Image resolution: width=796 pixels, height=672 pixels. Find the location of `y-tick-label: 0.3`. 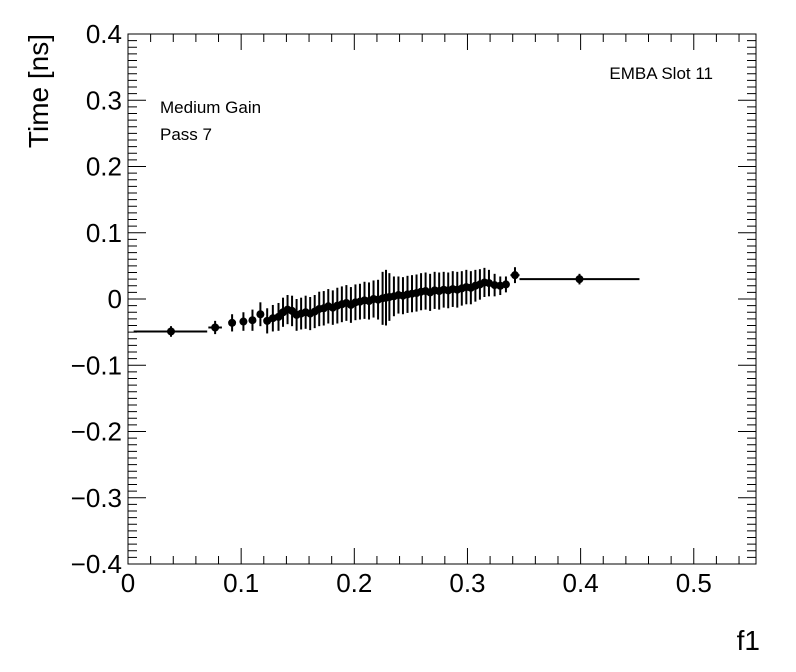

y-tick-label: 0.3 is located at coordinates (104, 100).